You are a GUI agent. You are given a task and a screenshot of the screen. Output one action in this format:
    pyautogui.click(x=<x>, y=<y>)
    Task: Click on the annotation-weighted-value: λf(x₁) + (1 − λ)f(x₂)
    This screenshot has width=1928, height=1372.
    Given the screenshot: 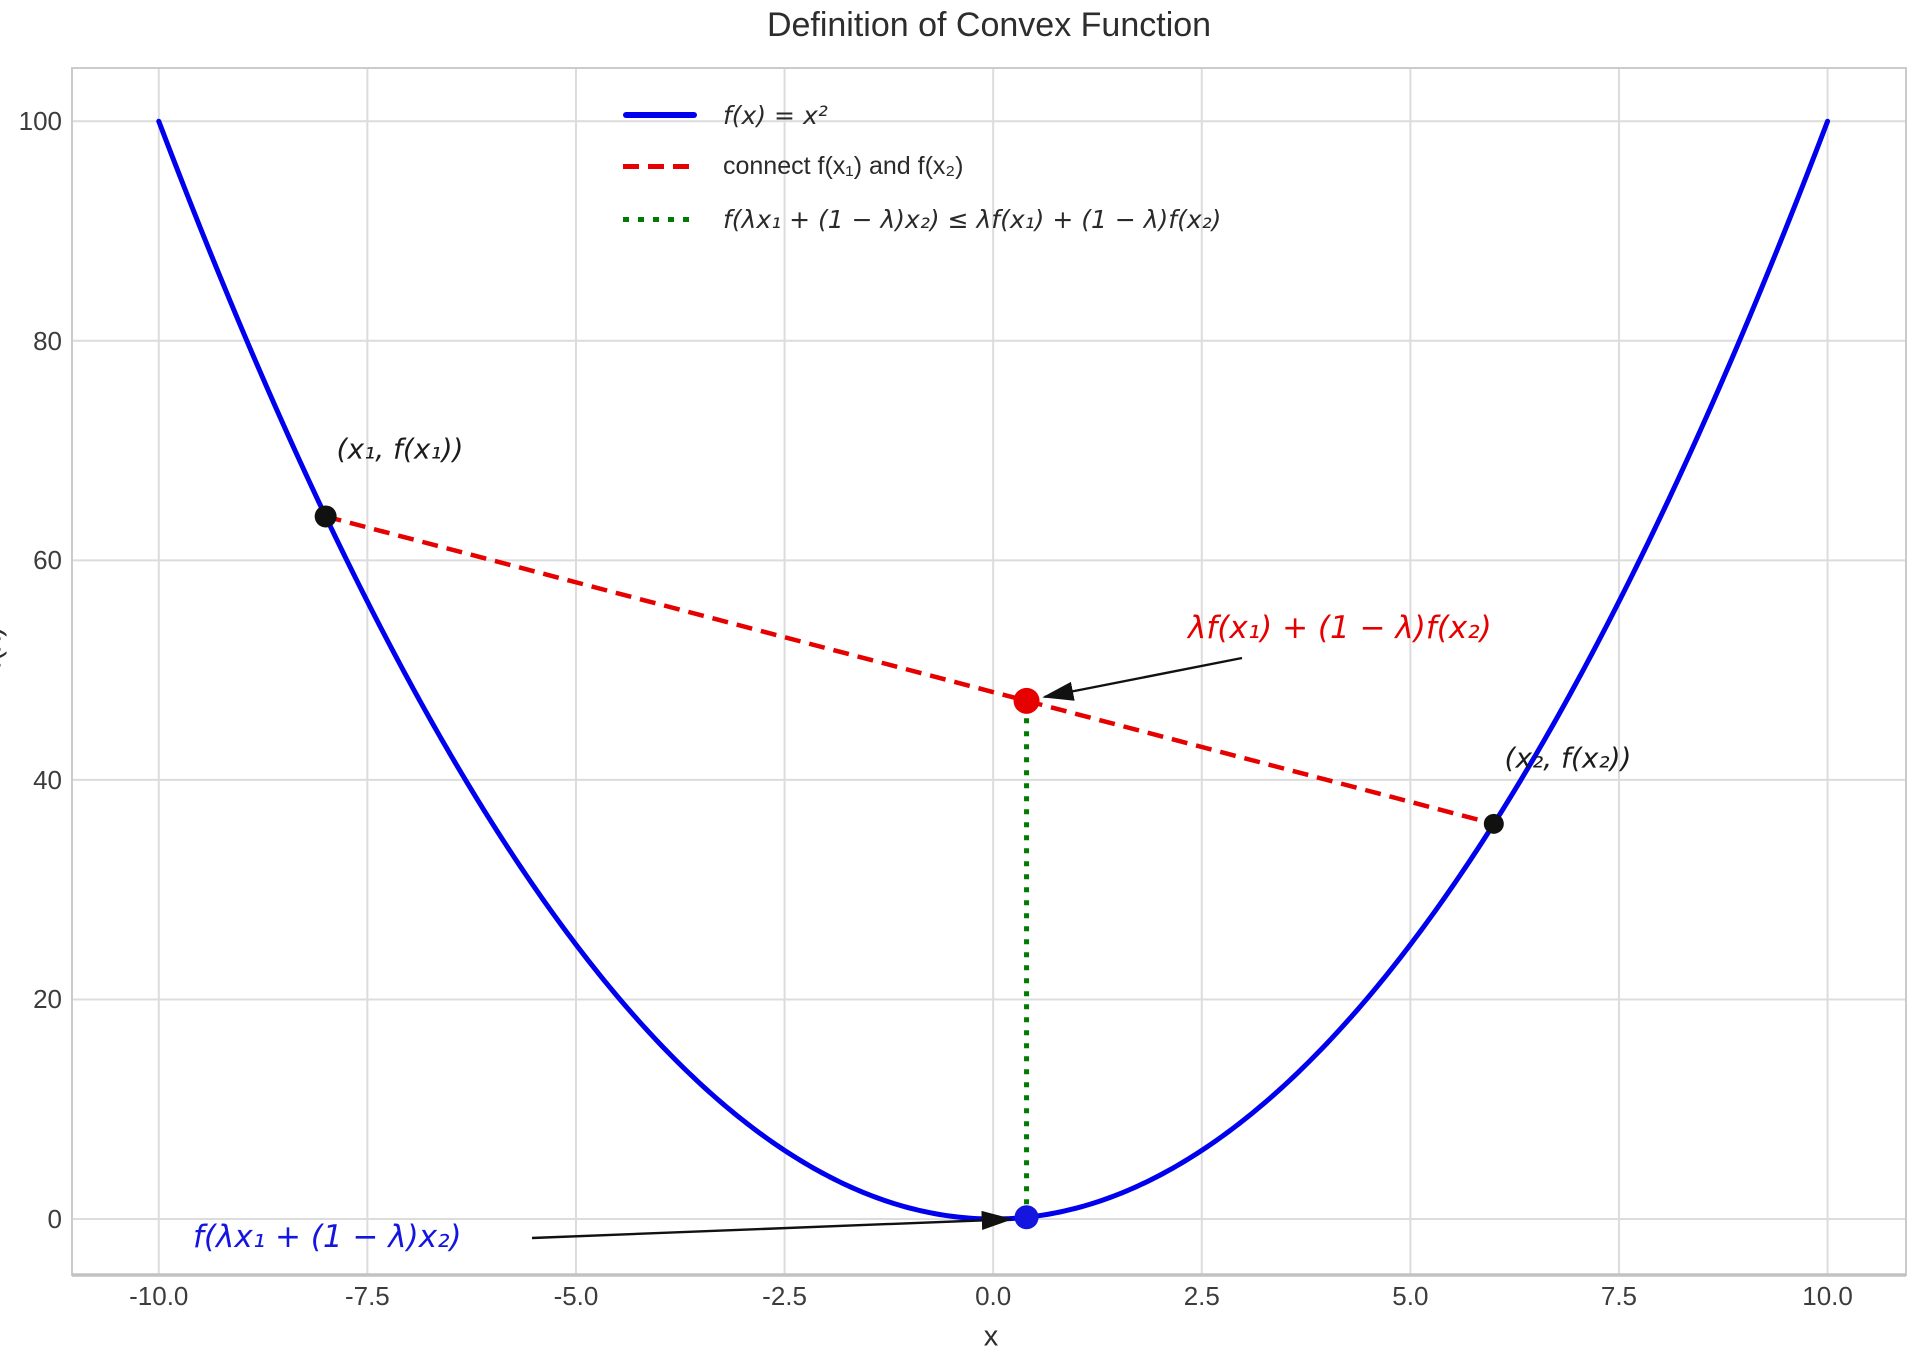 What is the action you would take?
    pyautogui.click(x=1340, y=628)
    